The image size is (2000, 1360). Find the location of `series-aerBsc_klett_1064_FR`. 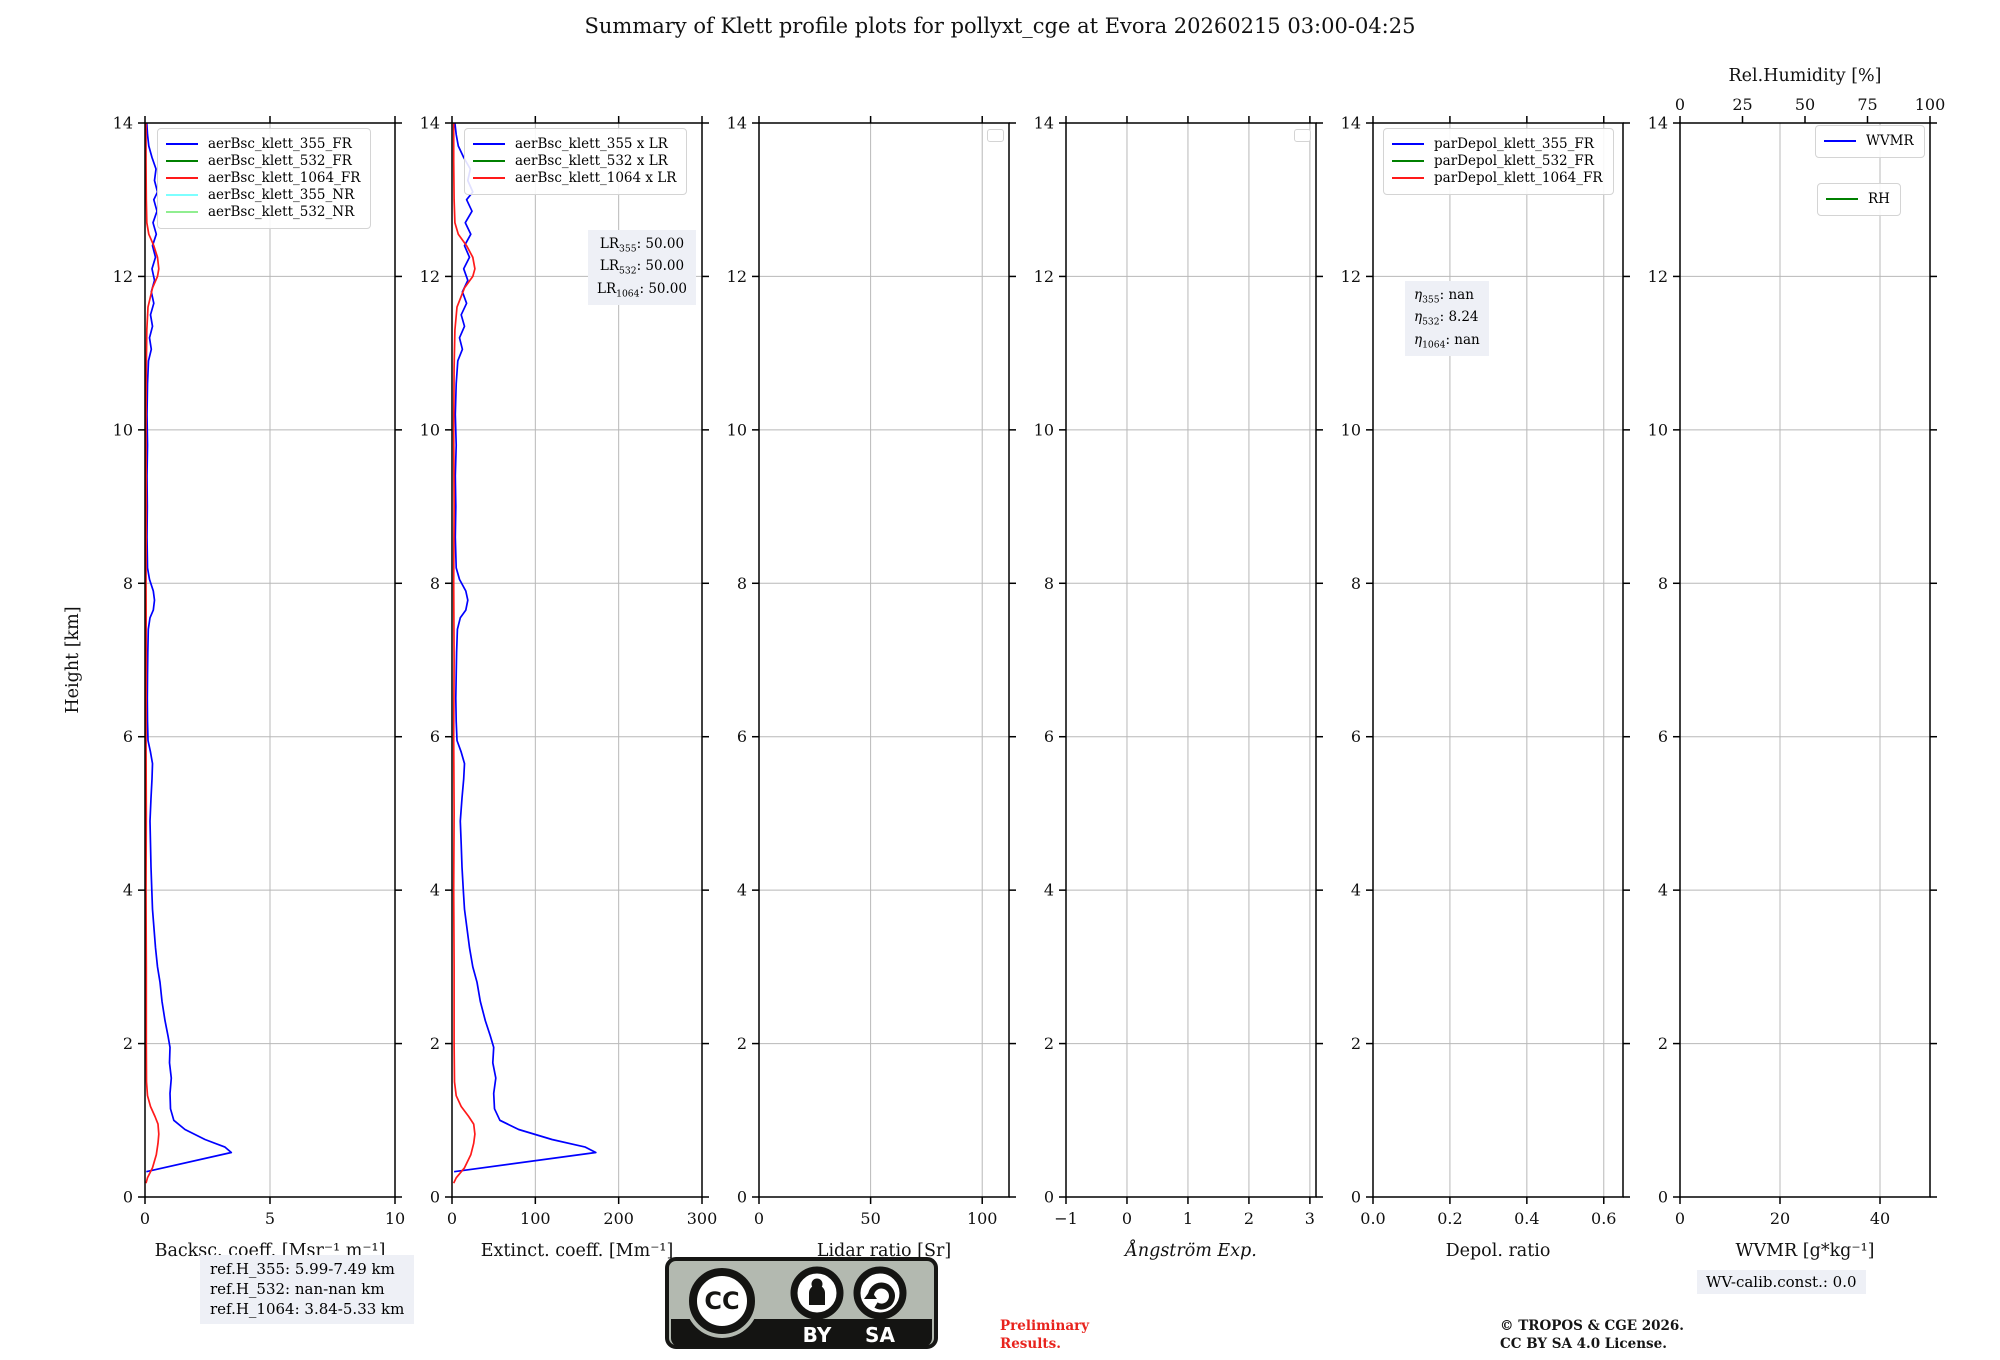

series-aerBsc_klett_1064_FR is located at coordinates (152, 653).